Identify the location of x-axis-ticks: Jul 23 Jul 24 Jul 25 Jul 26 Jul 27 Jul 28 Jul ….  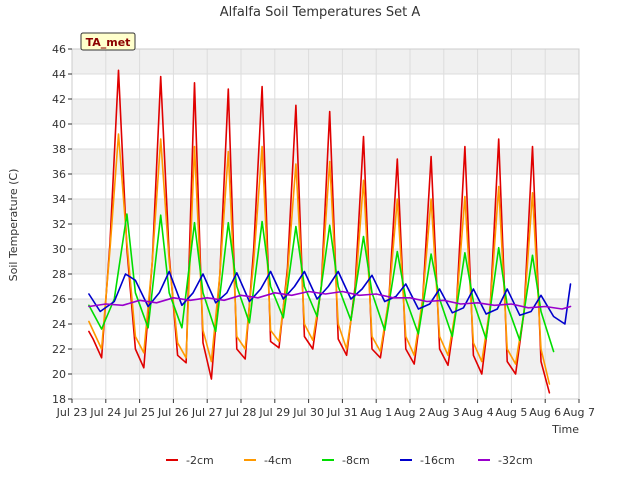
(325, 409).